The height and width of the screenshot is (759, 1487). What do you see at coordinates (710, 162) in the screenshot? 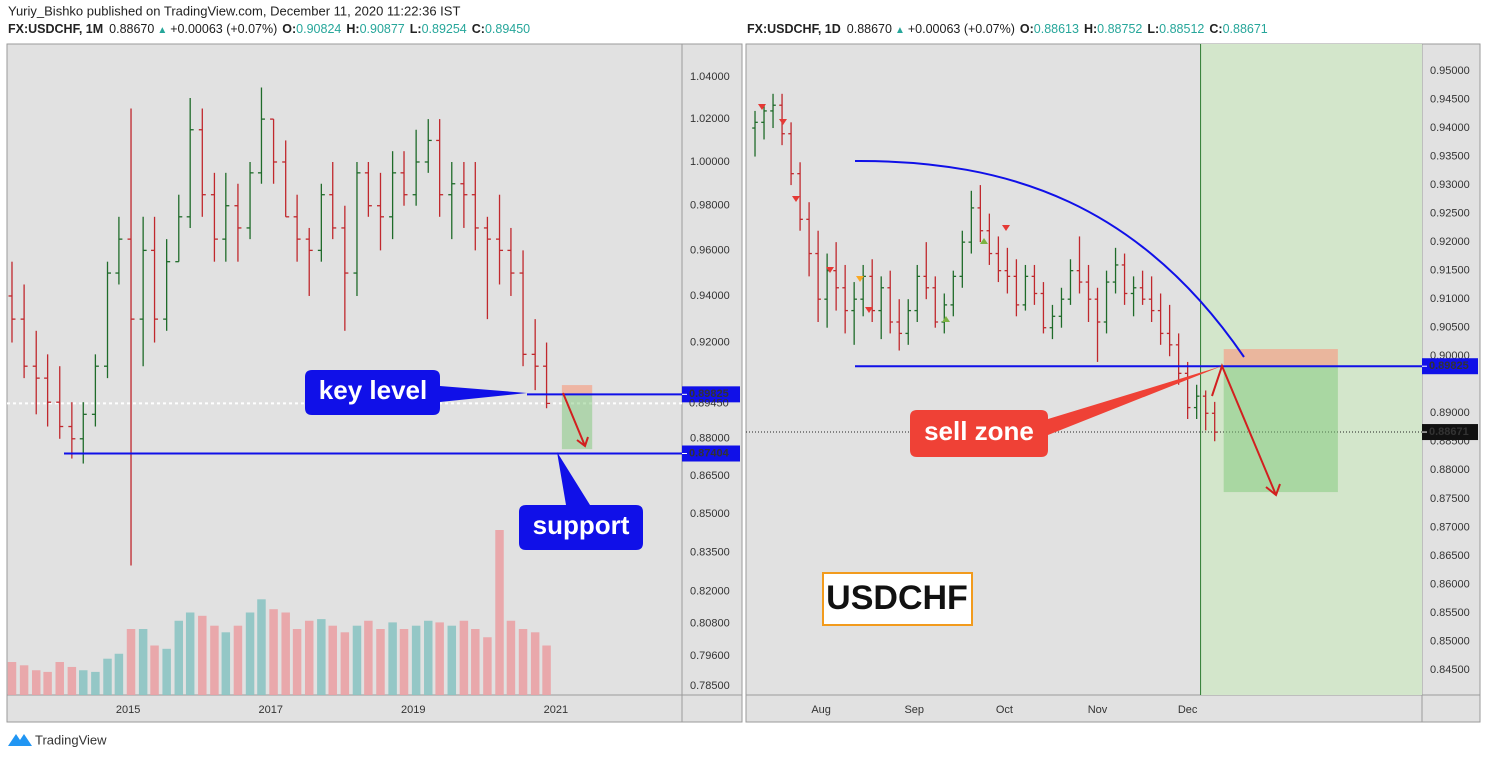
I see `y-tick-label: 1.00000` at bounding box center [710, 162].